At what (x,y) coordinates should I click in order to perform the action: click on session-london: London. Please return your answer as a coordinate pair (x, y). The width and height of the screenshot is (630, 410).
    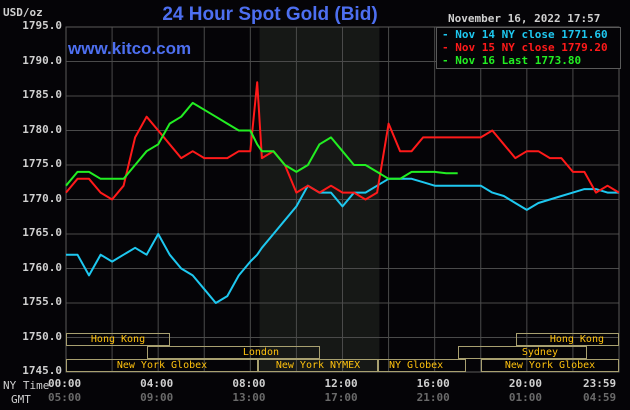
    Looking at the image, I should click on (233, 352).